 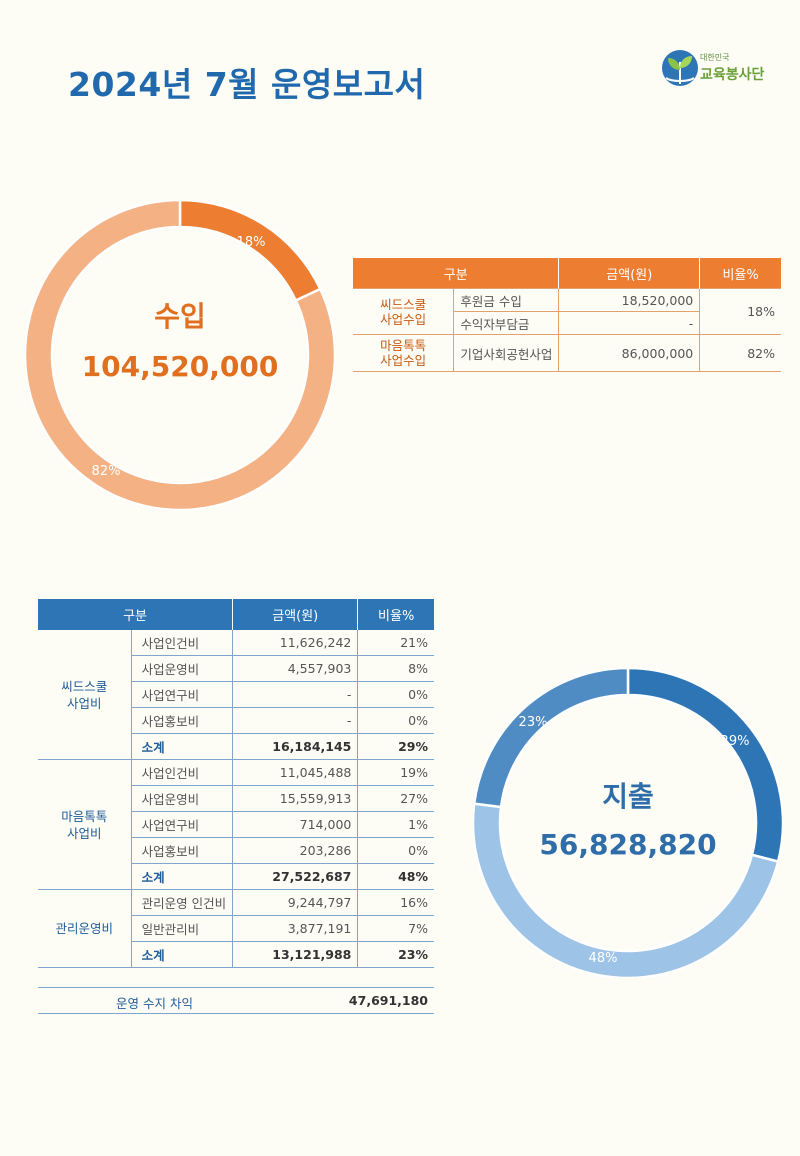 I want to click on expense-ratio: 16%, so click(x=395, y=902).